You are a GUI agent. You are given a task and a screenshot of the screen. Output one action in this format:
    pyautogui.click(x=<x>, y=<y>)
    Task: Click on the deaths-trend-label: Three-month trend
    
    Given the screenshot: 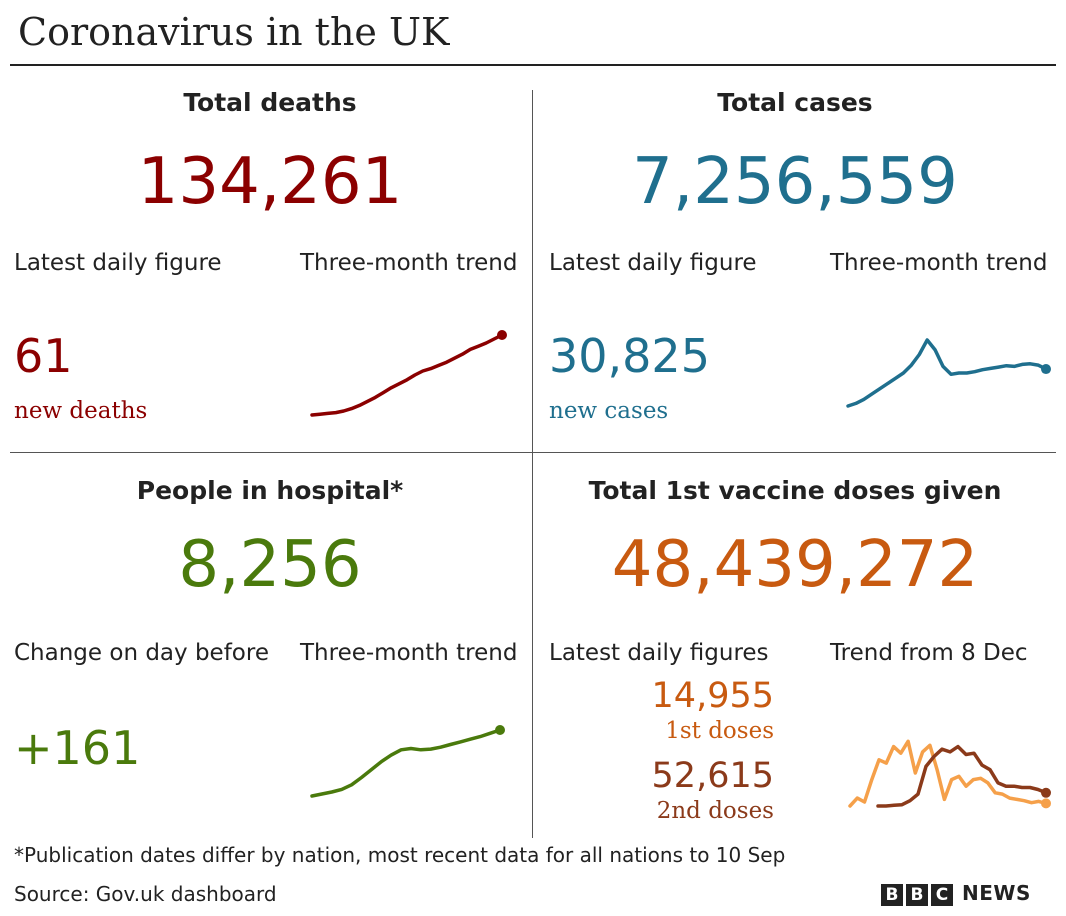 What is the action you would take?
    pyautogui.click(x=409, y=263)
    